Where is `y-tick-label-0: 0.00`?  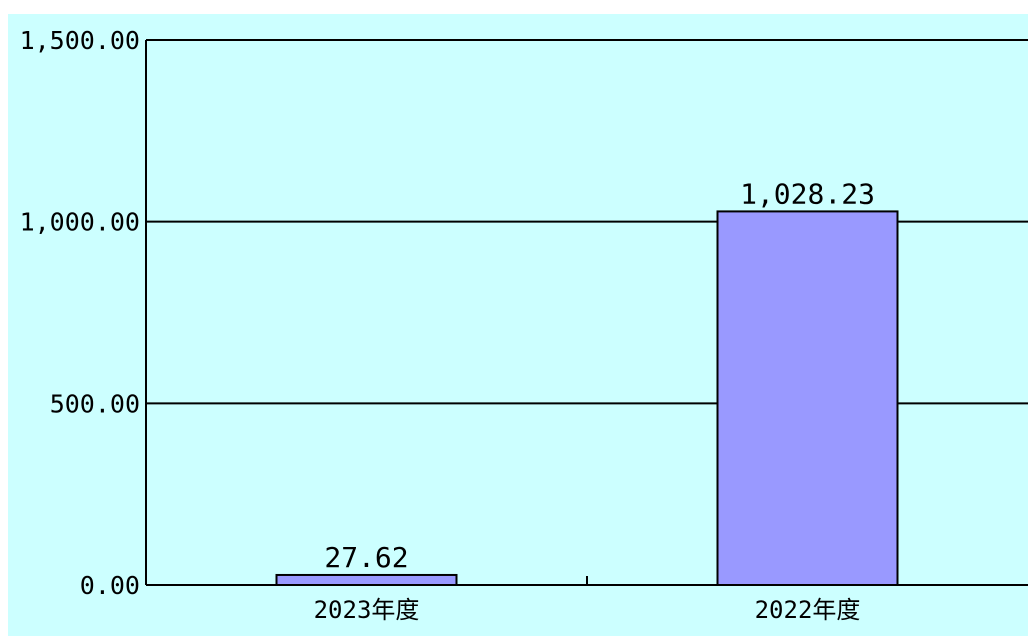 y-tick-label-0: 0.00 is located at coordinates (110, 585).